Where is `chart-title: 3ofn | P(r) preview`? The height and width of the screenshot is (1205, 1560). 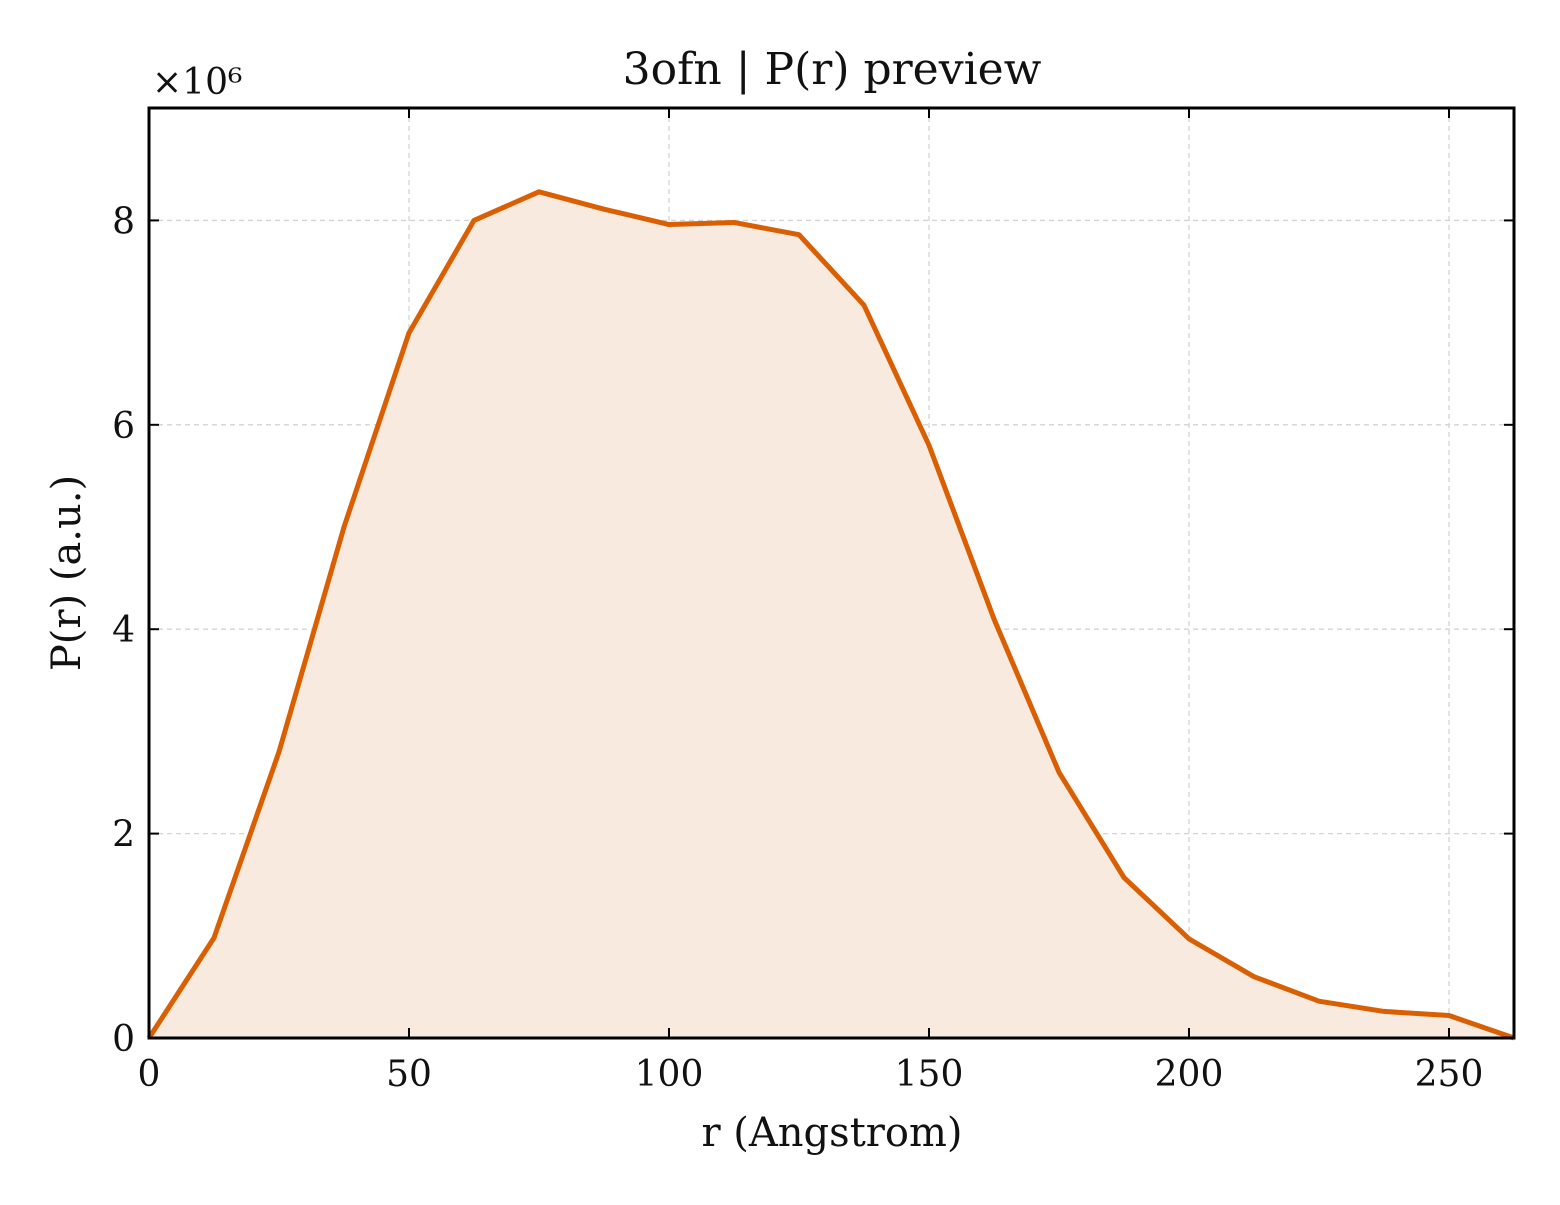 chart-title: 3ofn | P(r) preview is located at coordinates (832, 69).